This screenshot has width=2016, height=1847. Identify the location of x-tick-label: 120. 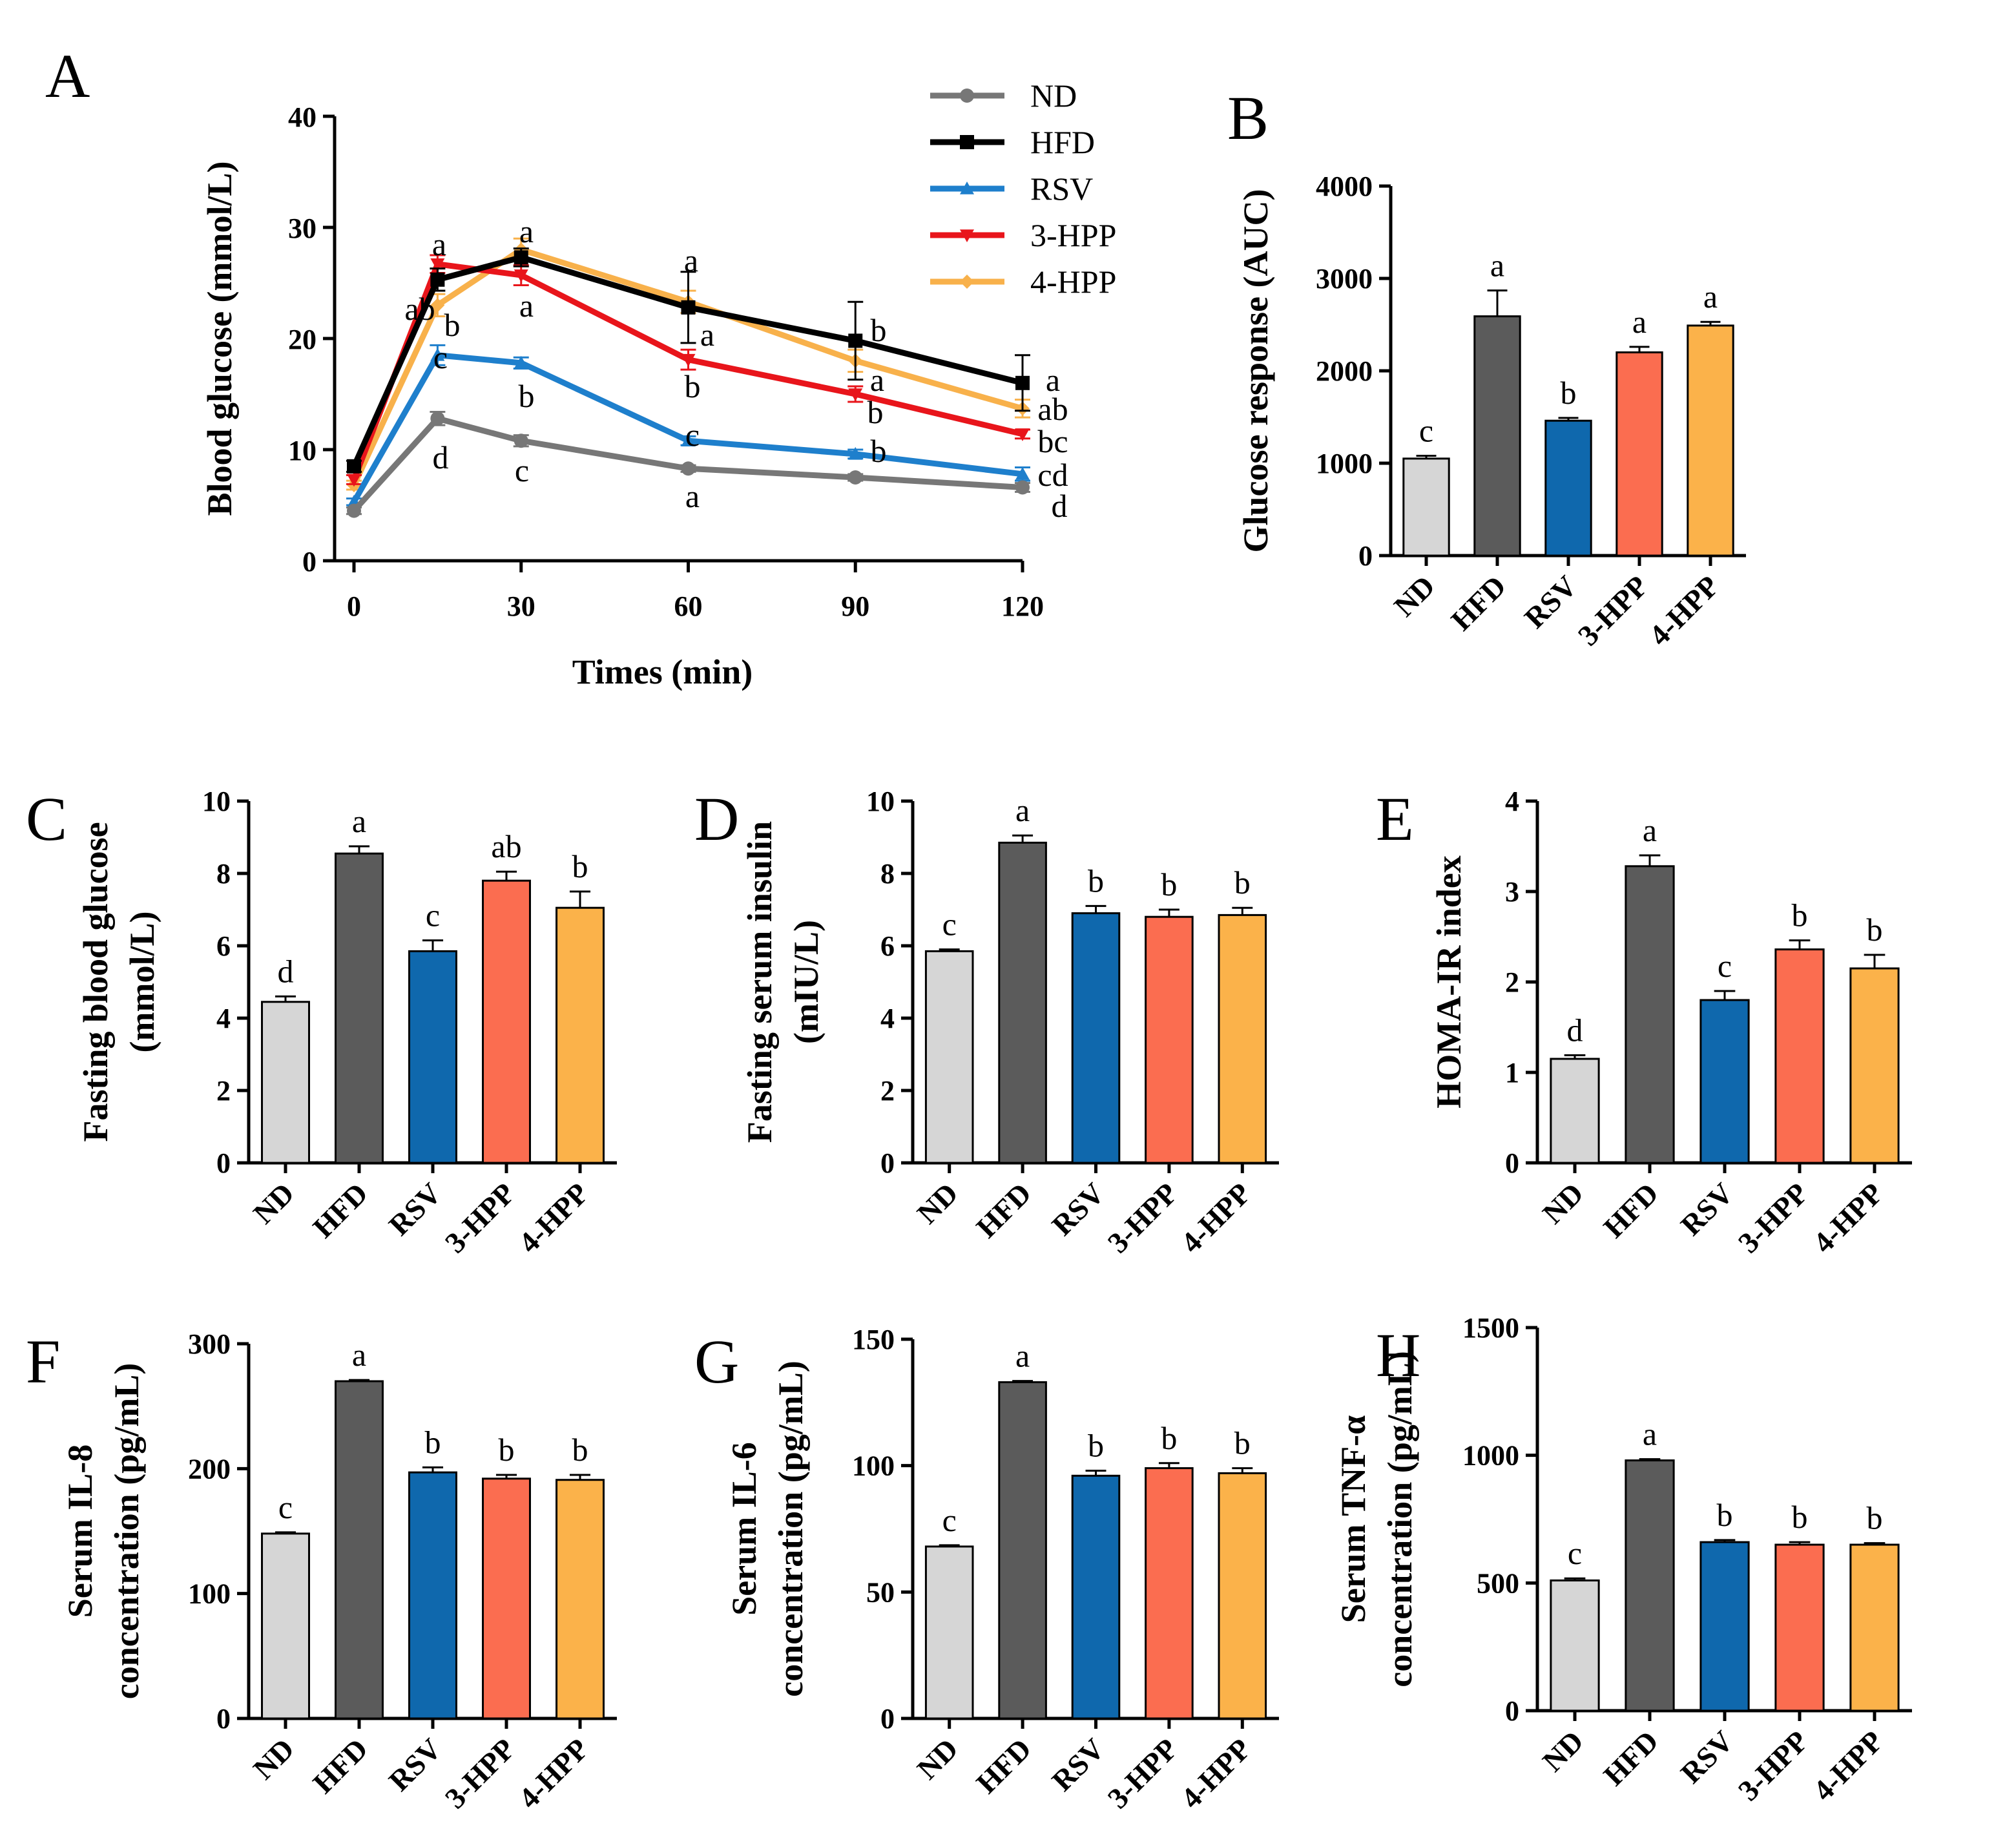
(1022, 606).